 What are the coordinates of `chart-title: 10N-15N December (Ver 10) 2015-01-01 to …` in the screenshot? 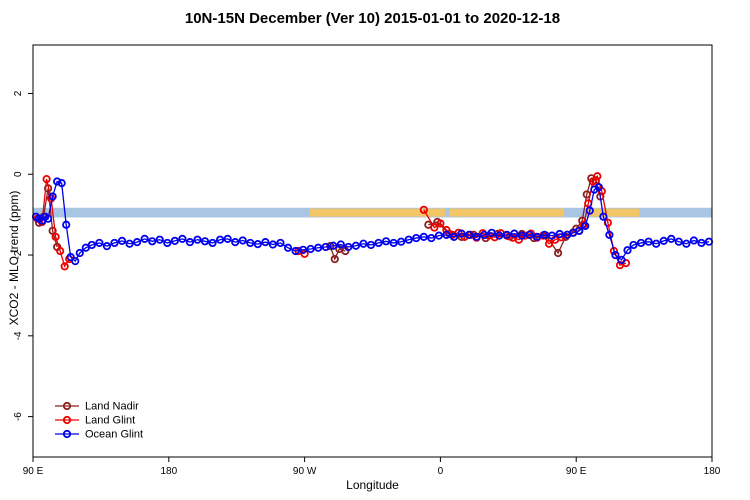 It's located at (372, 18).